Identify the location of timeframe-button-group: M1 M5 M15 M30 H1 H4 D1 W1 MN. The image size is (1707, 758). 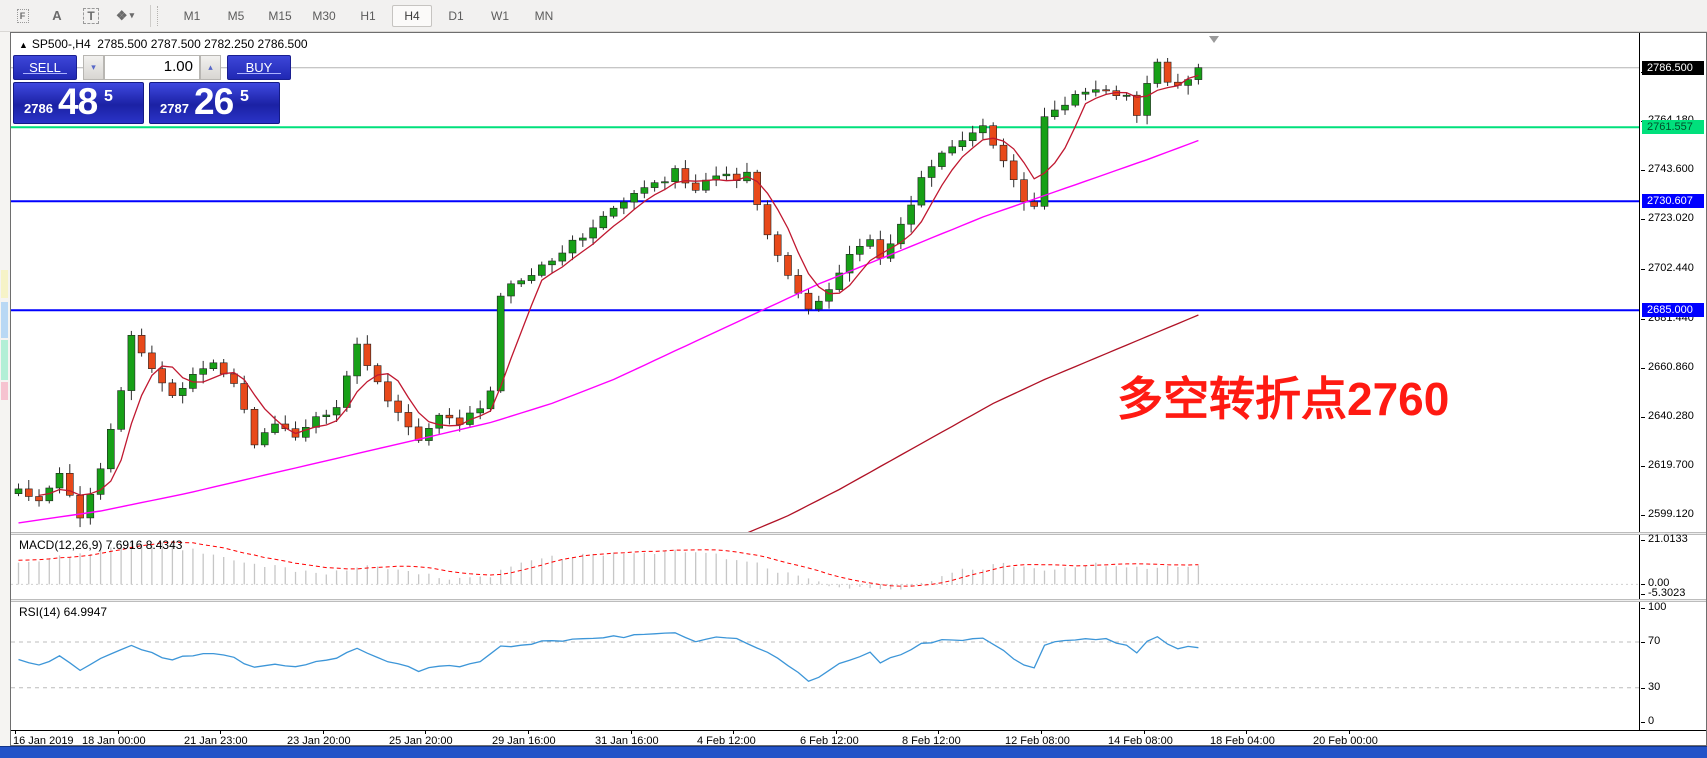
(368, 15).